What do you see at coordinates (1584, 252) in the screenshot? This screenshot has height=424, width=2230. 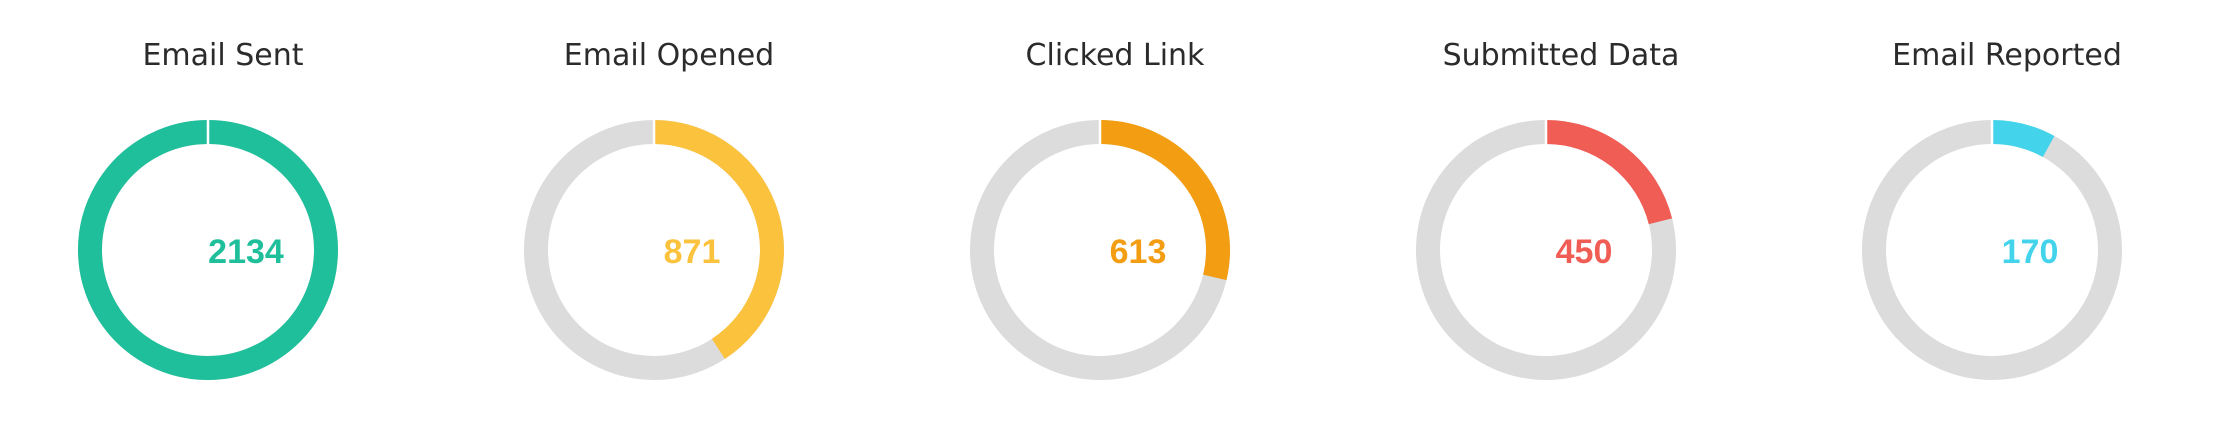 I see `donut-value-label: 450` at bounding box center [1584, 252].